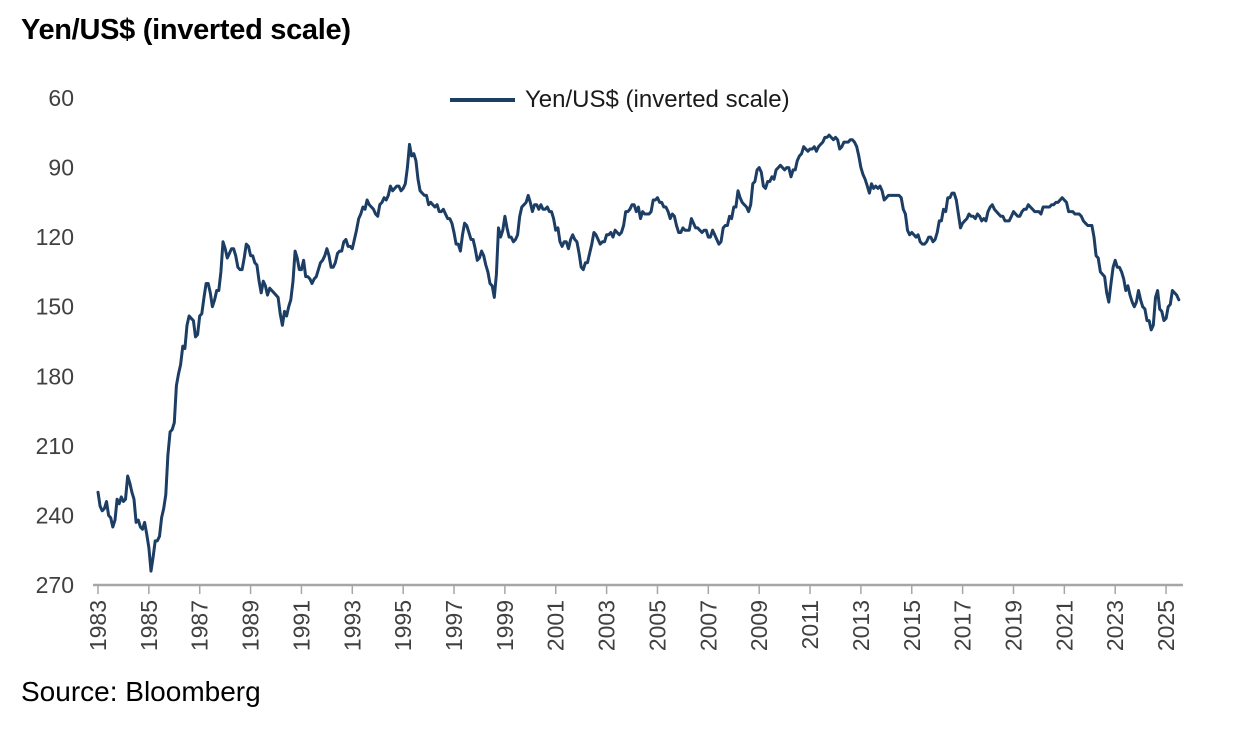 This screenshot has height=730, width=1239. Describe the element at coordinates (55, 237) in the screenshot. I see `y-axis-tick-label: 120` at that location.